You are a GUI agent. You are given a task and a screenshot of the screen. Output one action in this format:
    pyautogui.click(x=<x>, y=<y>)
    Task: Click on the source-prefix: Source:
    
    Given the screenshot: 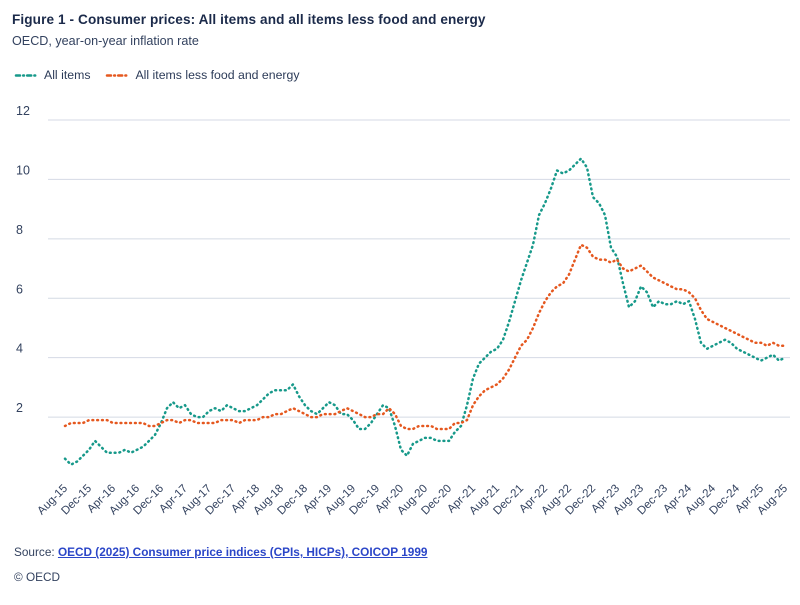 What is the action you would take?
    pyautogui.click(x=36, y=552)
    